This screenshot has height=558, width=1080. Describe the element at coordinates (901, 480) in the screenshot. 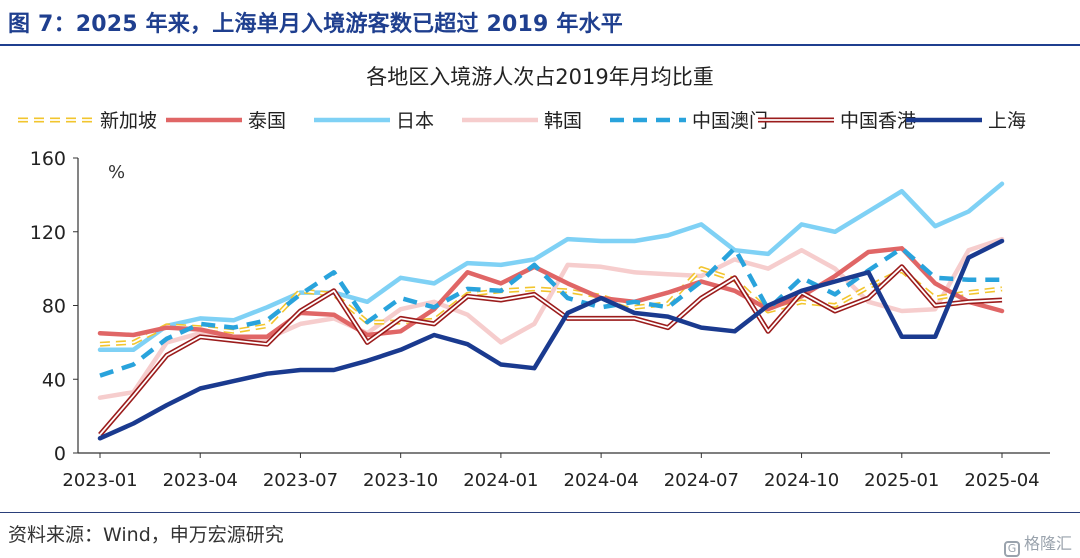

I see `x-tick-label: 2025-01` at that location.